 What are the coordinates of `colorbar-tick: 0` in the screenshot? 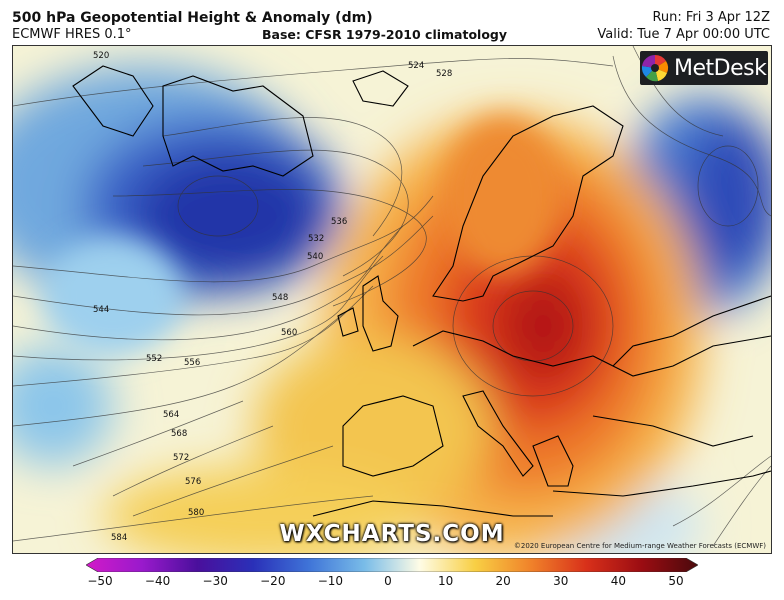 It's located at (388, 581).